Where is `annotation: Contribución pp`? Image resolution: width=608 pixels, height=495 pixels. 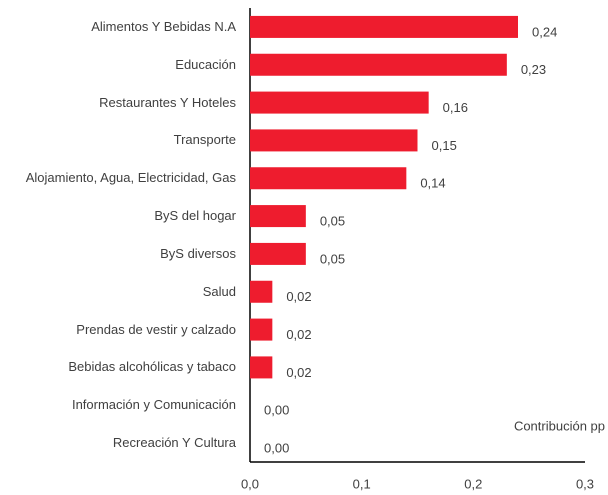
annotation: Contribución pp is located at coordinates (559, 425).